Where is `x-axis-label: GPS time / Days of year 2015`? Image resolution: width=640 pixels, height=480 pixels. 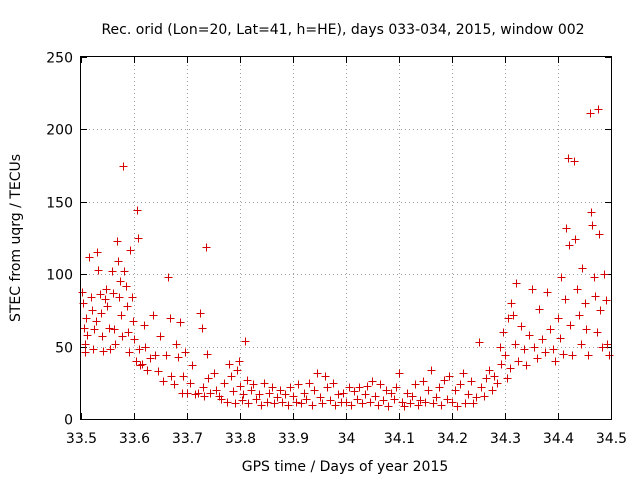
x-axis-label: GPS time / Days of year 2015 is located at coordinates (345, 467).